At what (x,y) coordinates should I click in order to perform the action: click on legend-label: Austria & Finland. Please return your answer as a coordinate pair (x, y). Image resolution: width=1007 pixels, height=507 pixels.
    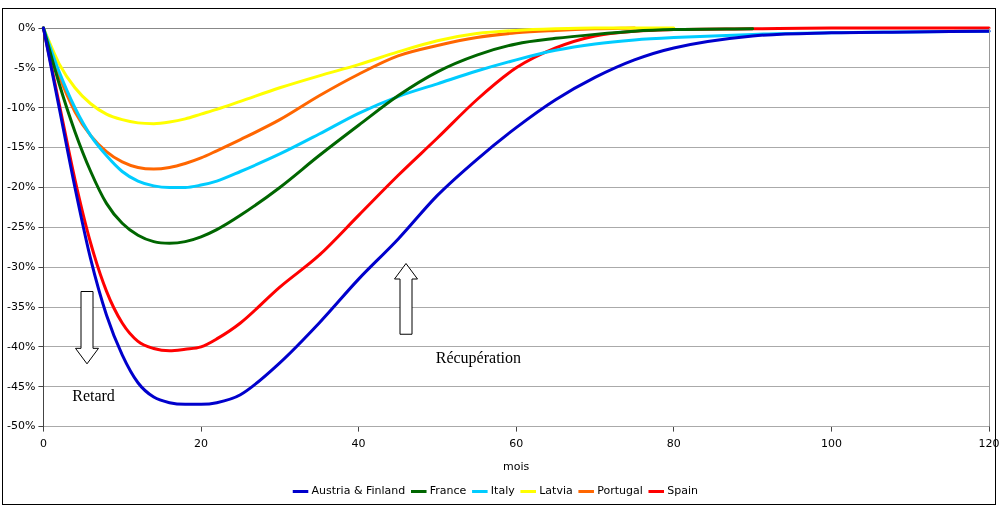
    Looking at the image, I should click on (358, 491).